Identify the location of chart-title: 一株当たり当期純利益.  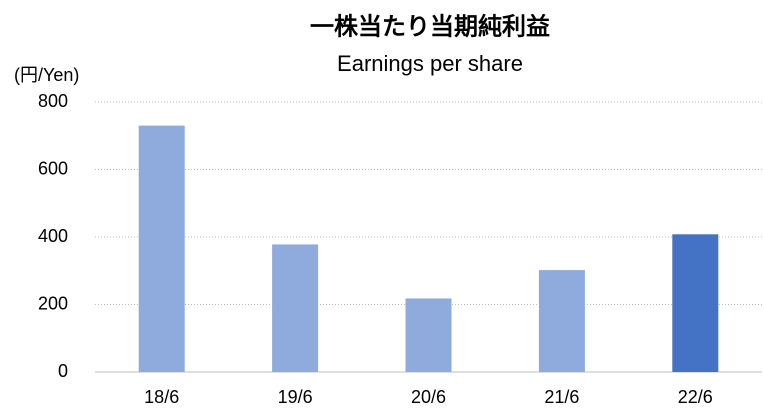
(430, 26).